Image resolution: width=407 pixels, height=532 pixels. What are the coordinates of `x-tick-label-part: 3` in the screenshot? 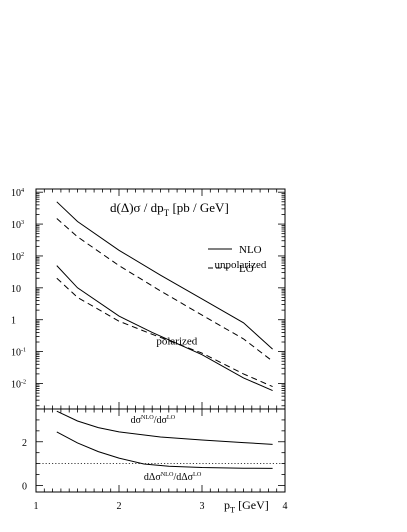 It's located at (202, 506).